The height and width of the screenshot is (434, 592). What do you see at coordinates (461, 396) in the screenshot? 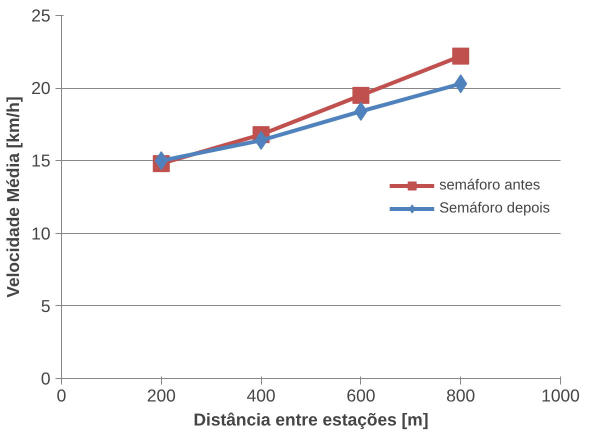
I see `x-tick-label: 800` at bounding box center [461, 396].